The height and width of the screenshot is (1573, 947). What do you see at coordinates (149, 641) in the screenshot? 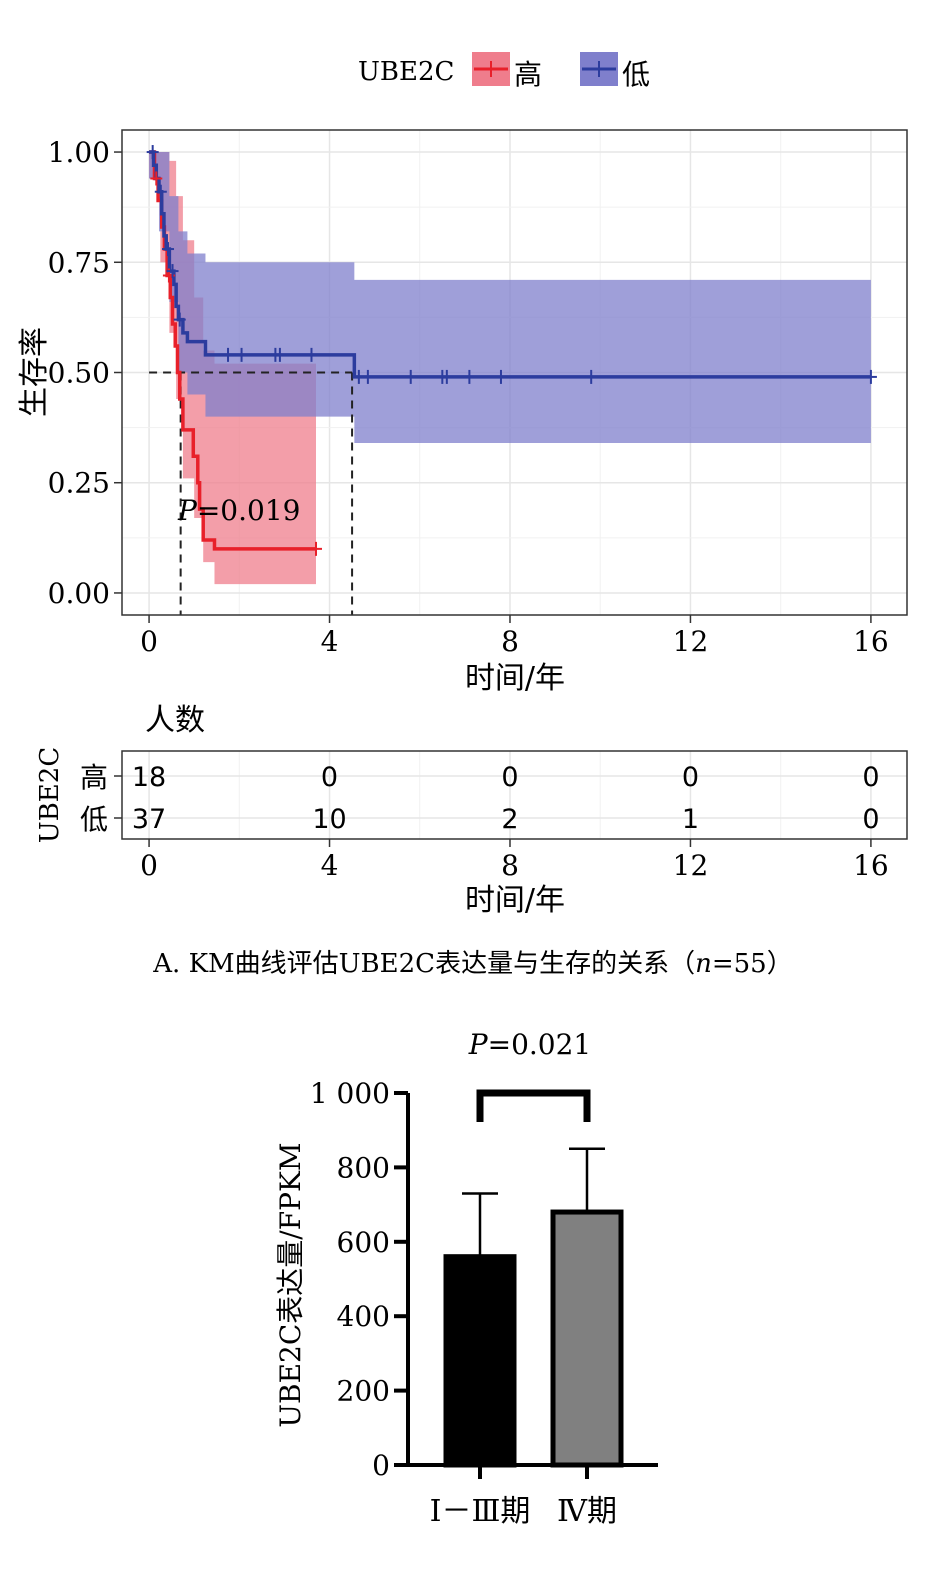
I see `km-x-tick-label: 0` at bounding box center [149, 641].